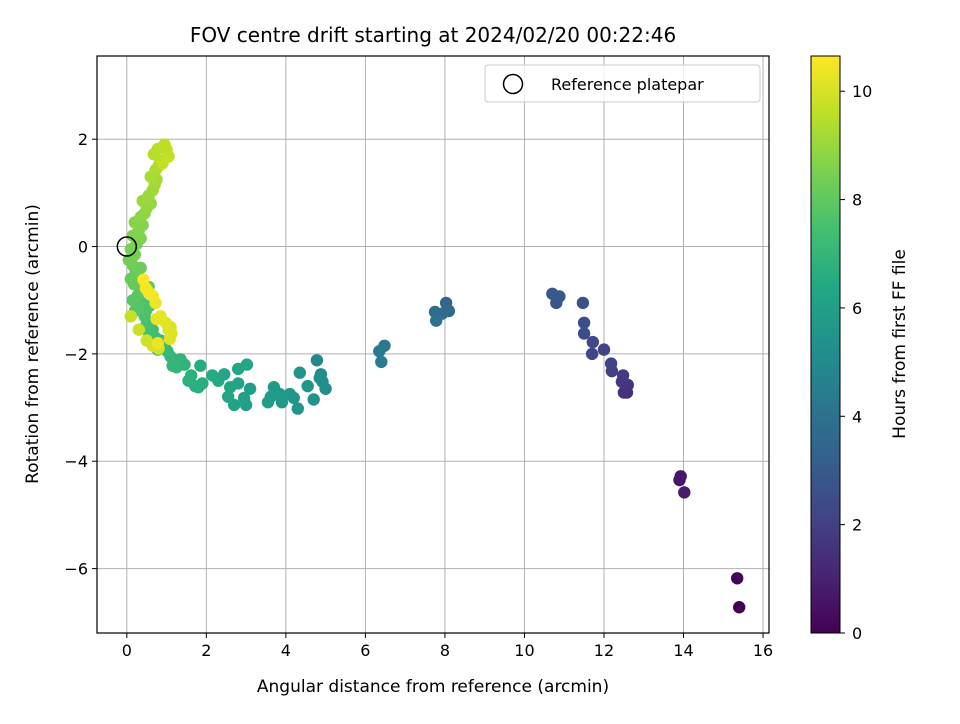  Describe the element at coordinates (83, 139) in the screenshot. I see `y-tick-label: 2` at that location.